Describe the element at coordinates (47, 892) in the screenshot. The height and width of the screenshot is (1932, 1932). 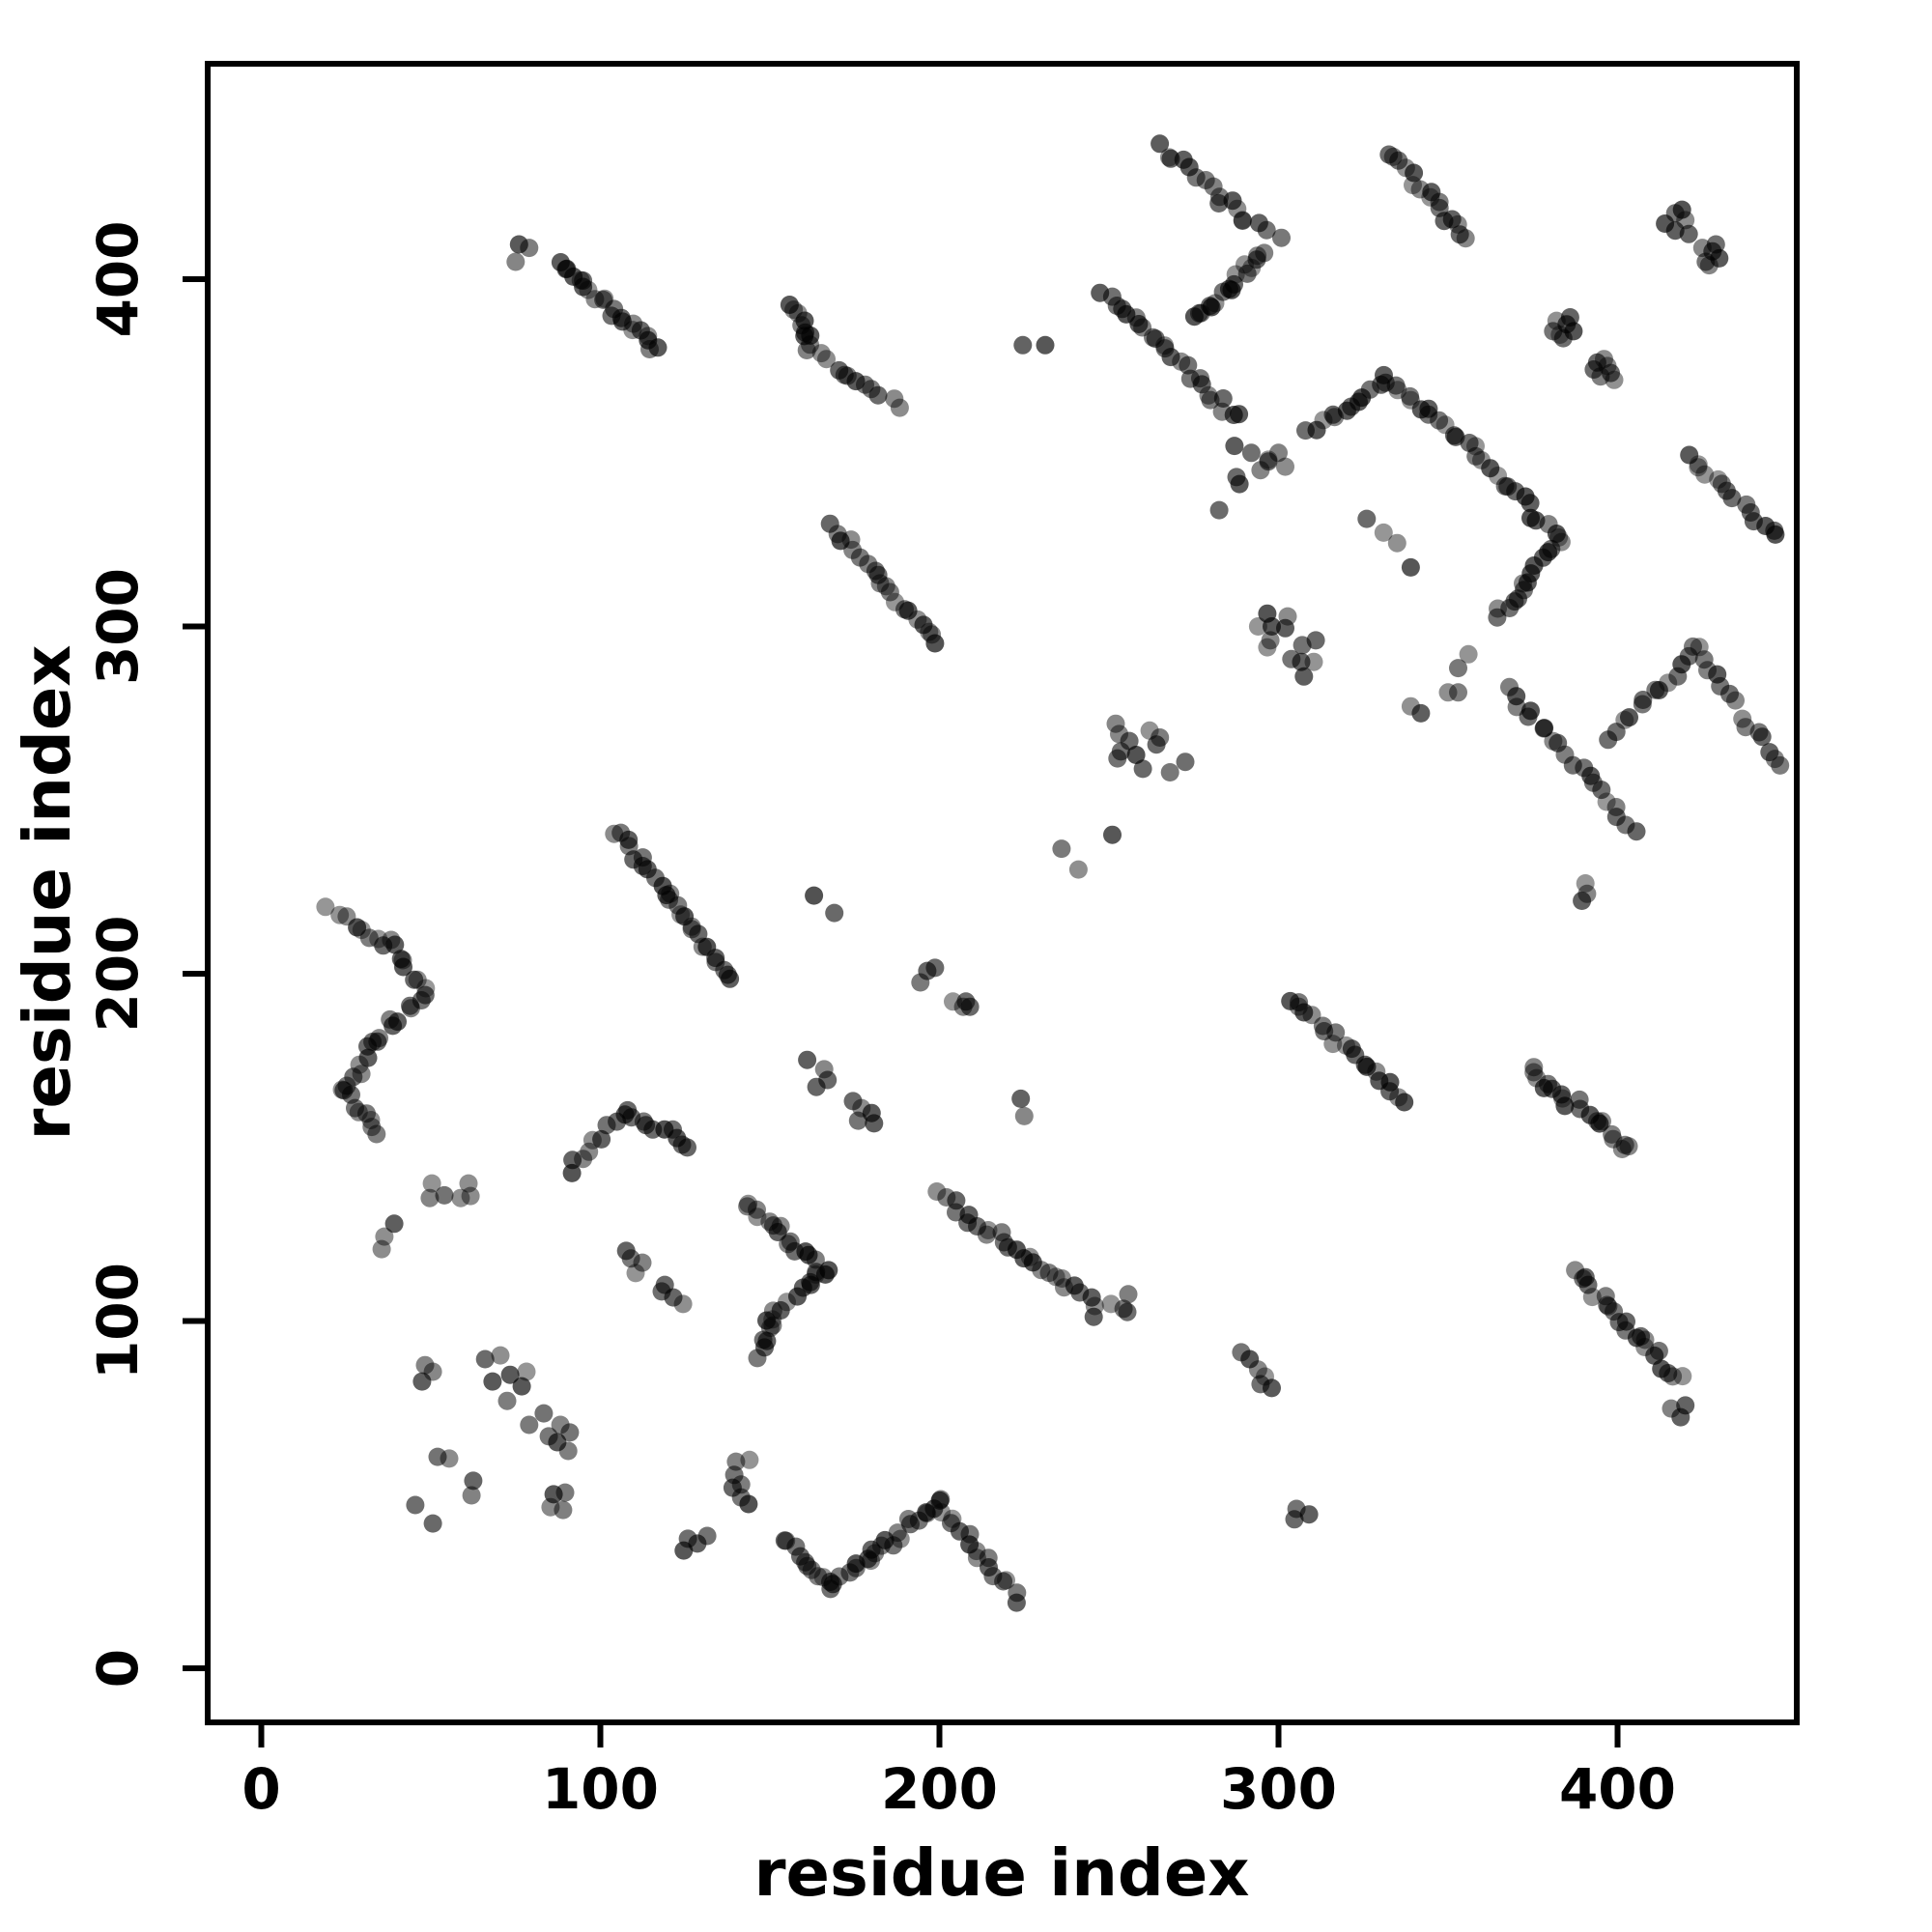
I see `y-axis-title: residue index` at that location.